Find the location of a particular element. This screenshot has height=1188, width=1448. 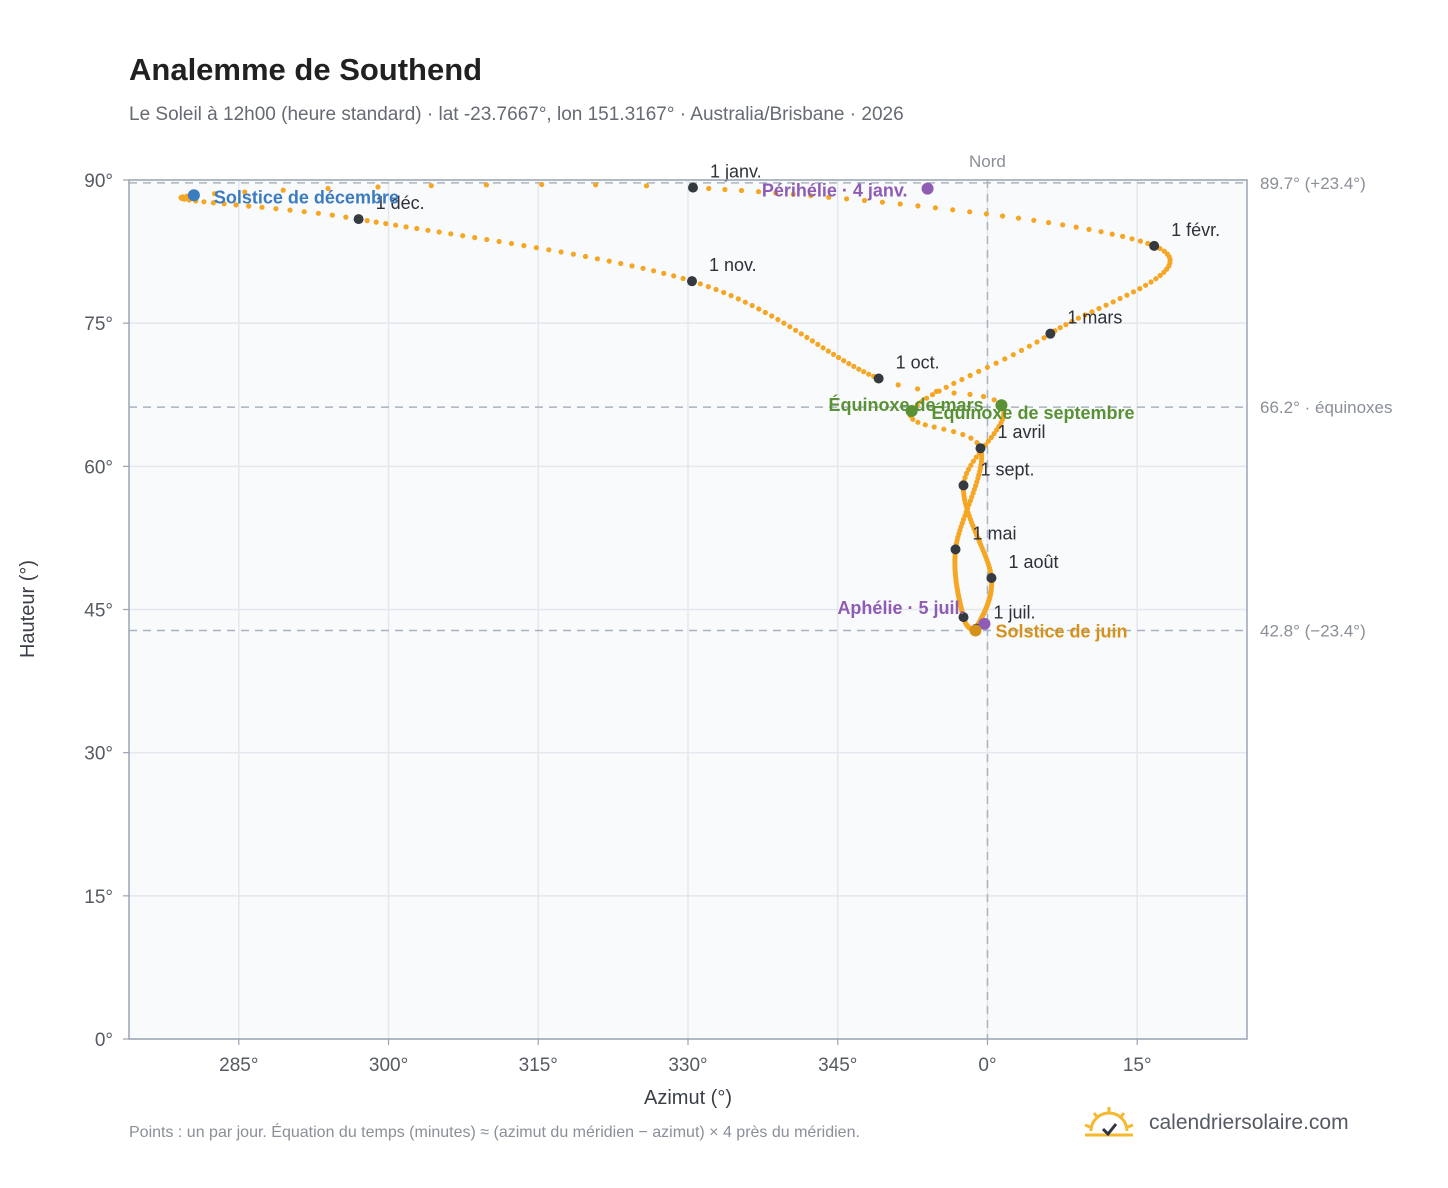

month-label: 1 janv. is located at coordinates (736, 172).